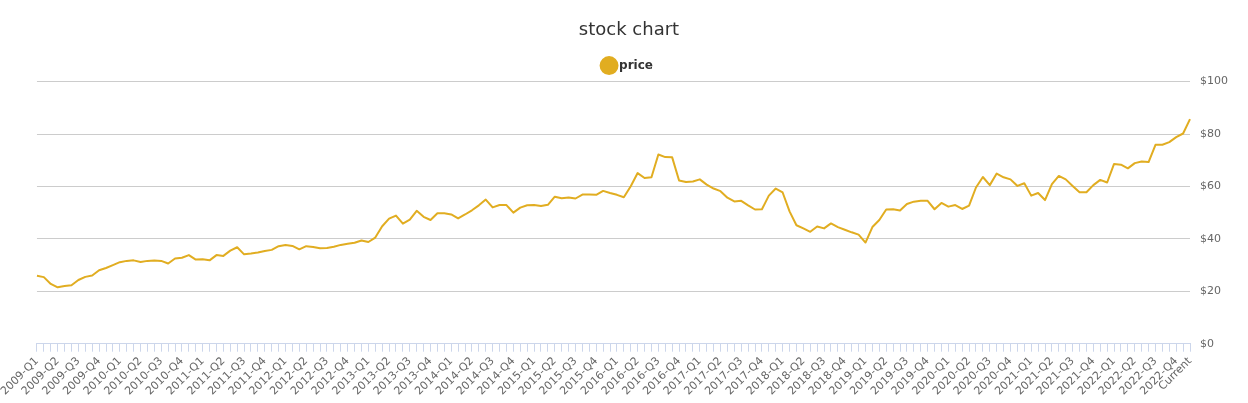  I want to click on y-tick-label: $60, so click(1211, 186).